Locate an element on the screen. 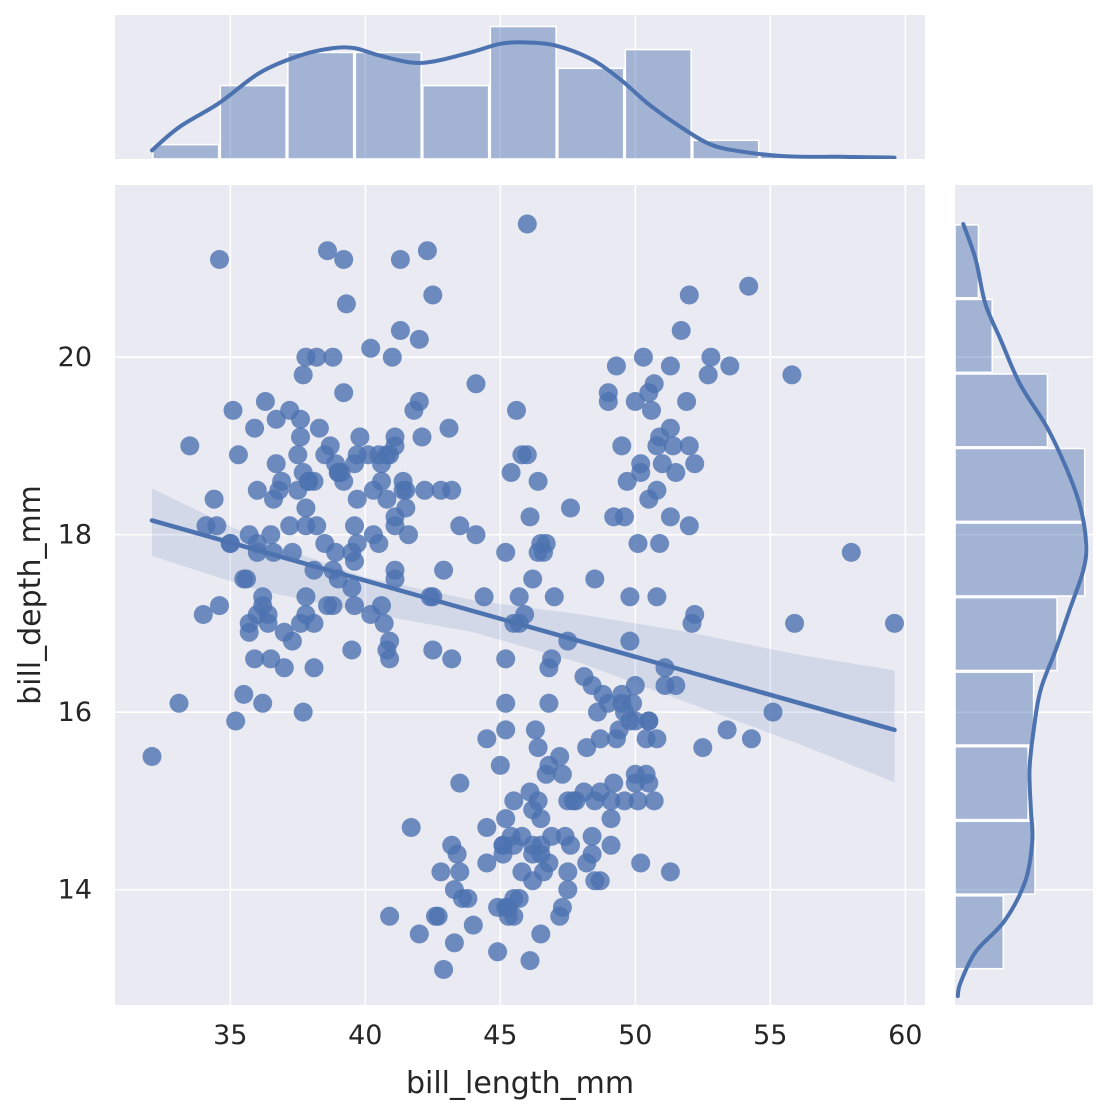 This screenshot has width=1111, height=1119. right-histogram is located at coordinates (1022, 610).